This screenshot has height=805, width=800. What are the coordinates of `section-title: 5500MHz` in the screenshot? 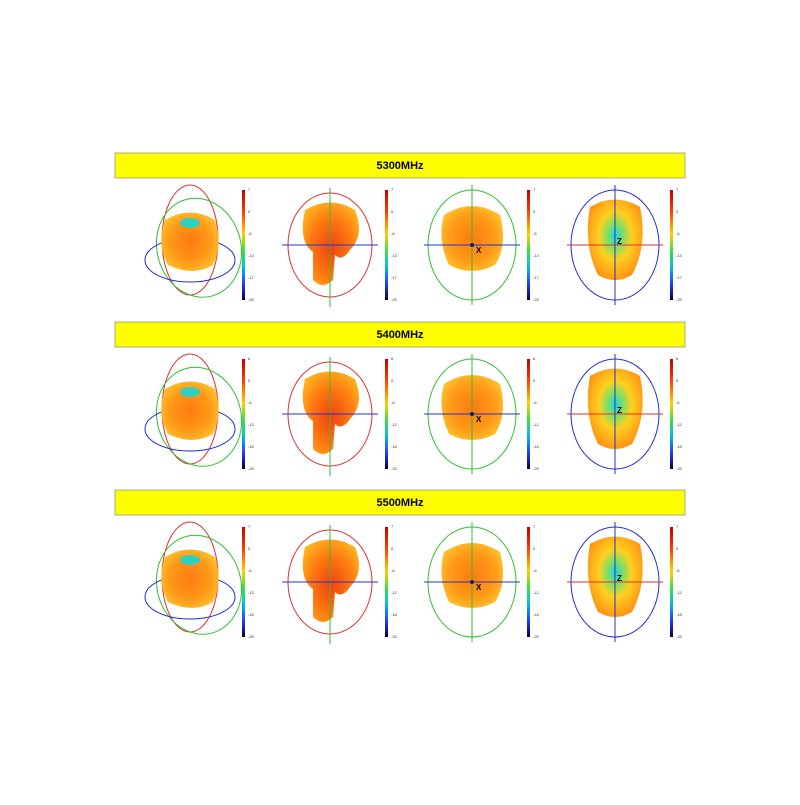 It's located at (400, 503).